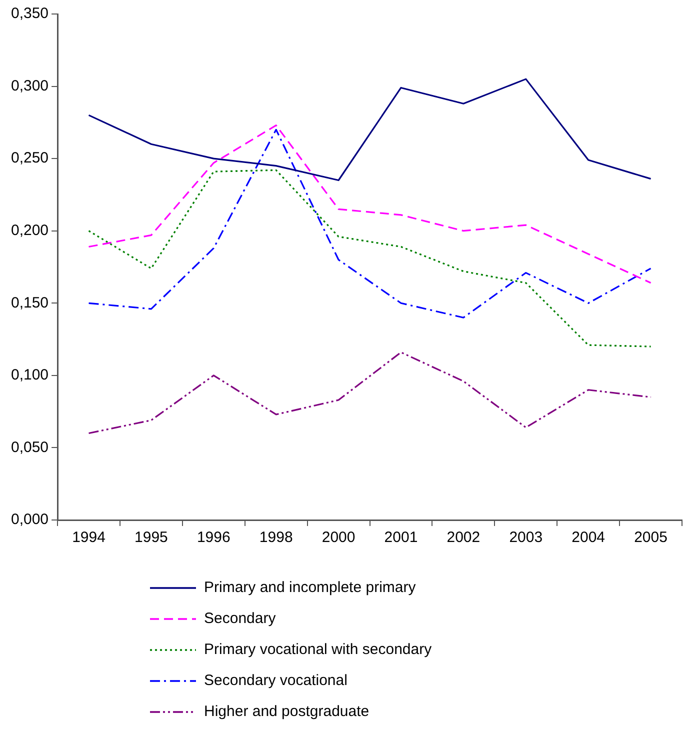 The height and width of the screenshot is (731, 686). What do you see at coordinates (370, 392) in the screenshot?
I see `line-series` at bounding box center [370, 392].